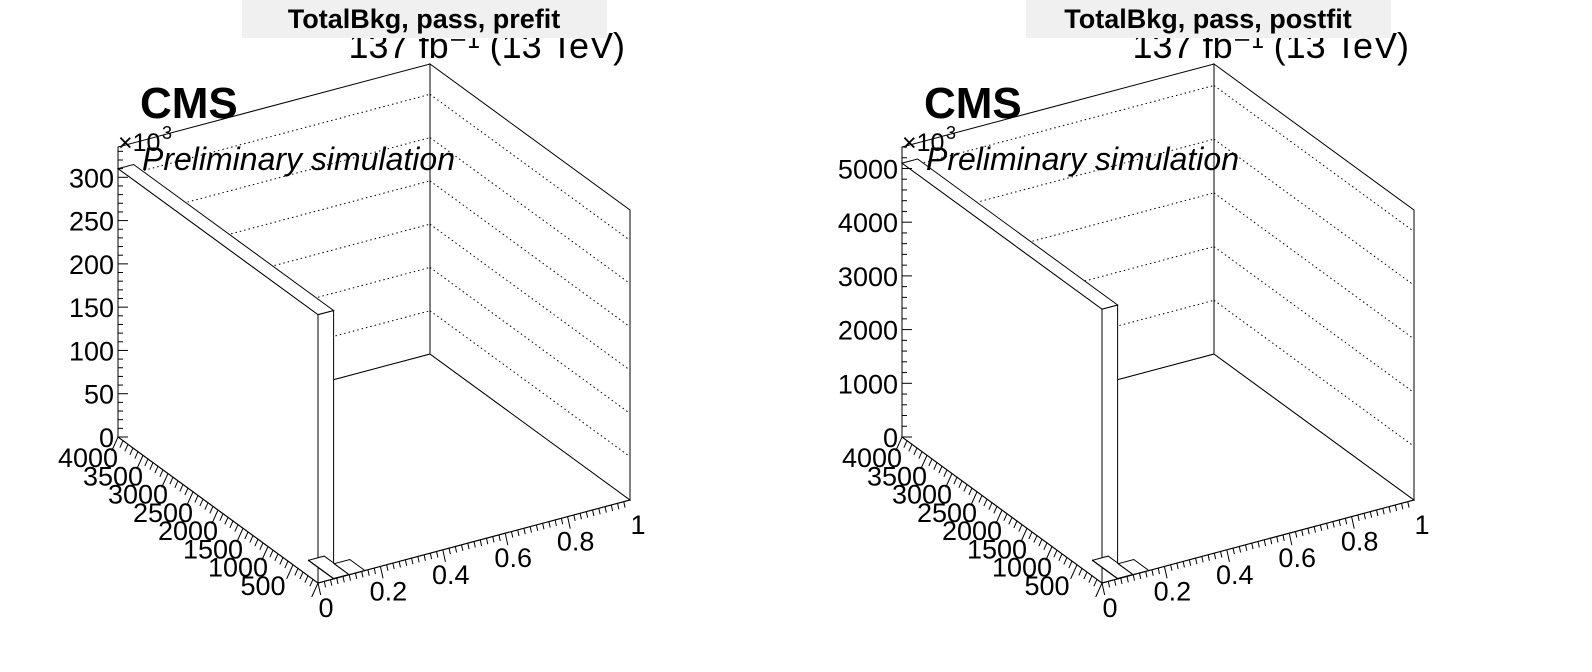  I want to click on y-tick-label: 2000, so click(972, 531).